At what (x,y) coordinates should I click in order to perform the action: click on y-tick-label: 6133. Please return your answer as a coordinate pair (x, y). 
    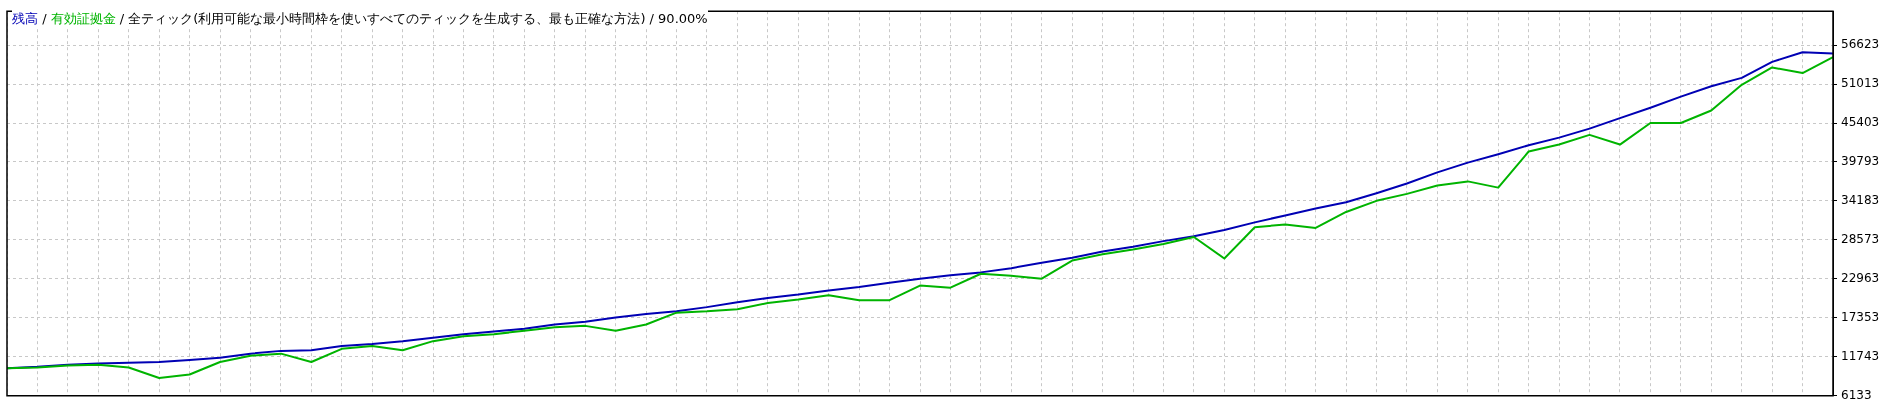
    Looking at the image, I should click on (1856, 394).